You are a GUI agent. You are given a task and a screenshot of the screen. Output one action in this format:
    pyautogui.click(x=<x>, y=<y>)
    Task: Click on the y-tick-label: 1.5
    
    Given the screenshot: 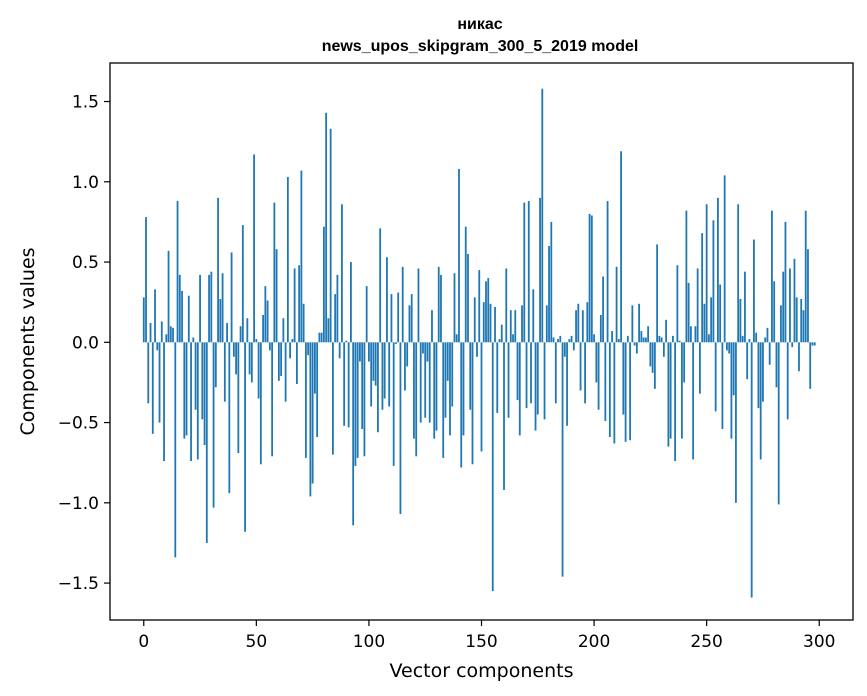 What is the action you would take?
    pyautogui.click(x=85, y=103)
    